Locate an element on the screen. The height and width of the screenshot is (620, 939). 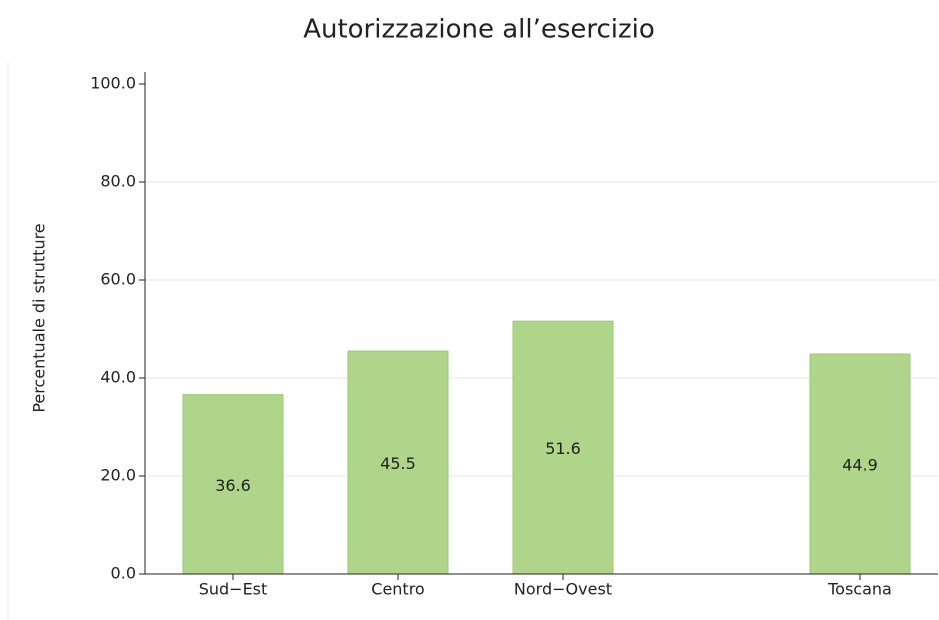
value-label: 44.9 is located at coordinates (860, 464).